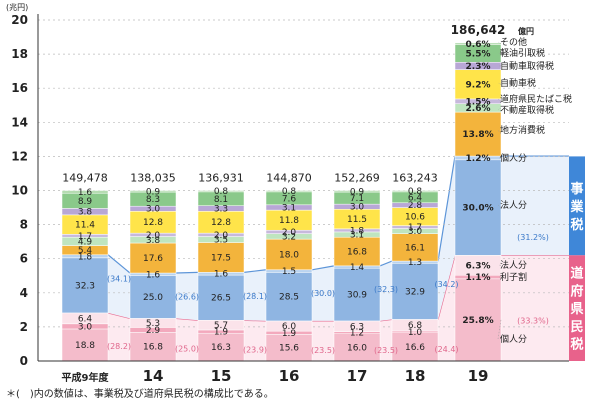  I want to click on segment-label: 7.6, so click(289, 199).